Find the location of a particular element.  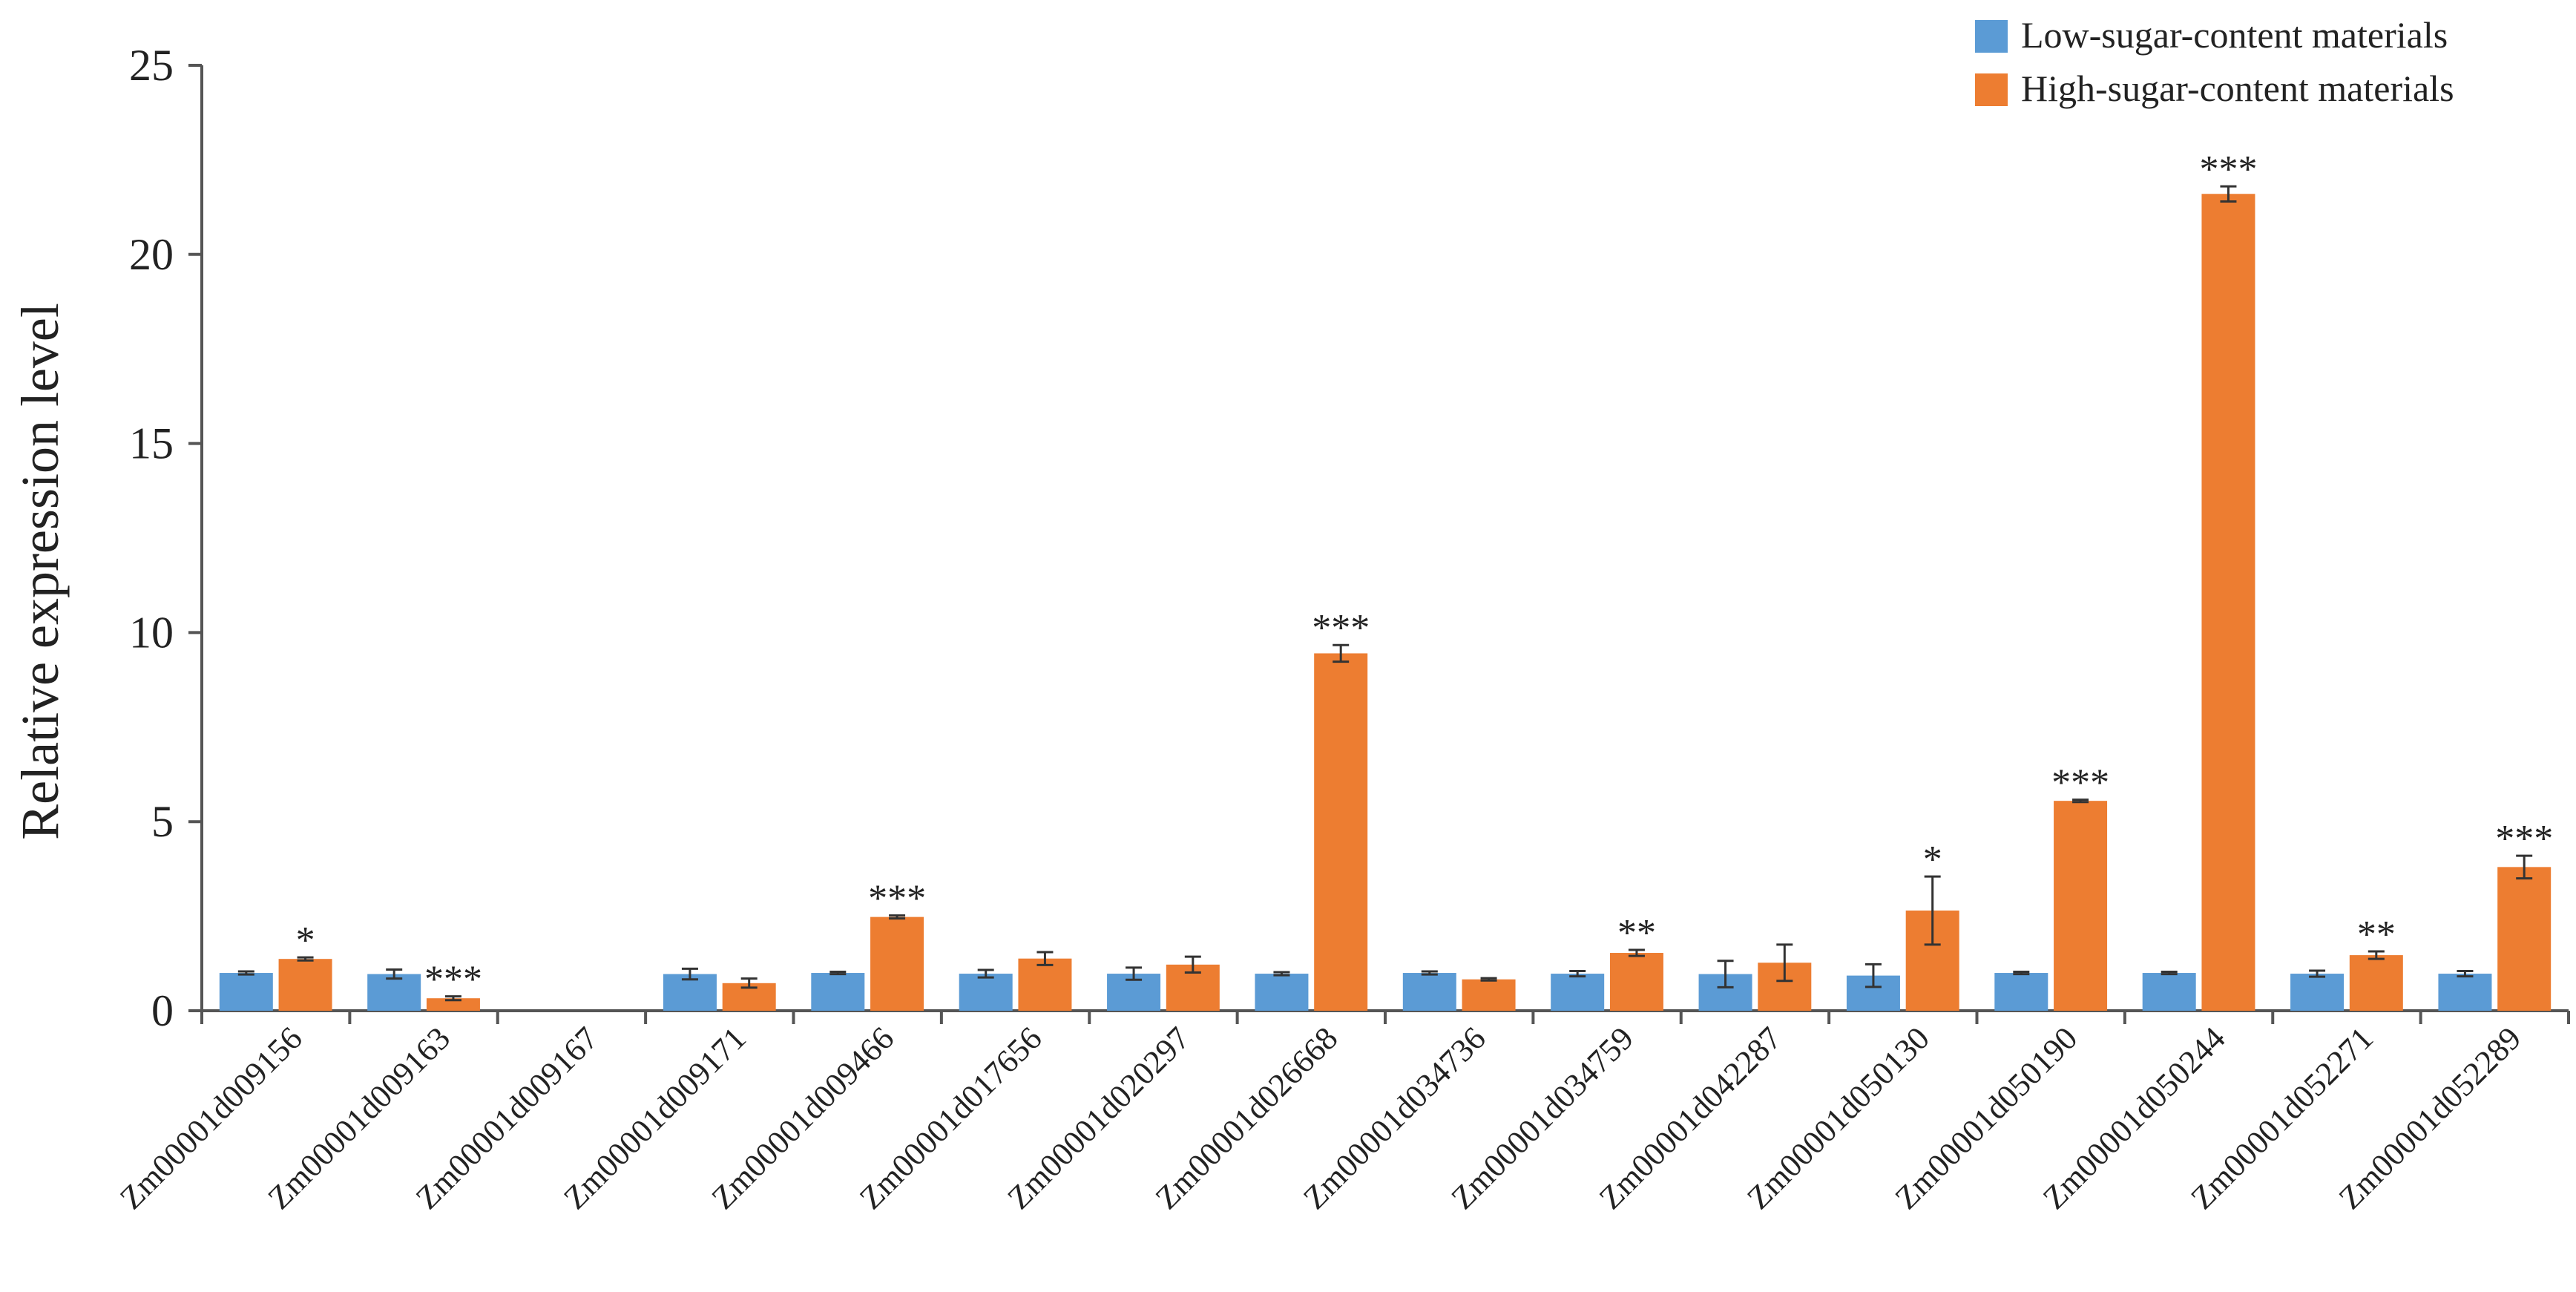

y-tick-label: 20 is located at coordinates (151, 254).